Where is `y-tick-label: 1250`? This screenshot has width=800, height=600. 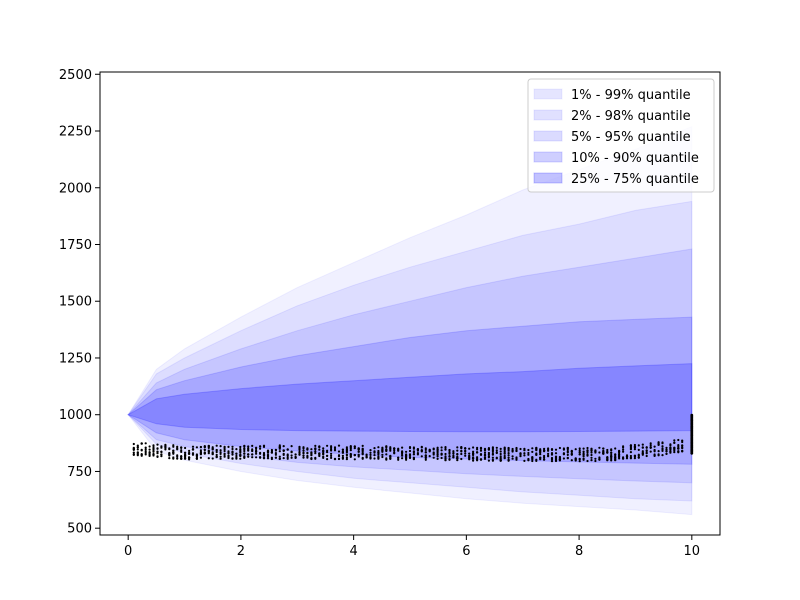 y-tick-label: 1250 is located at coordinates (75, 358).